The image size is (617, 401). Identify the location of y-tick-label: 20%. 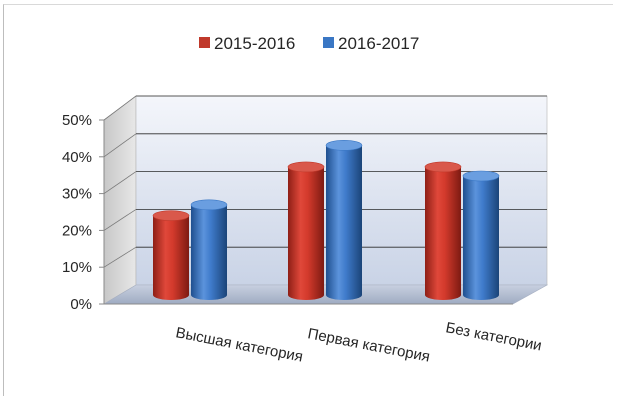
(77, 230).